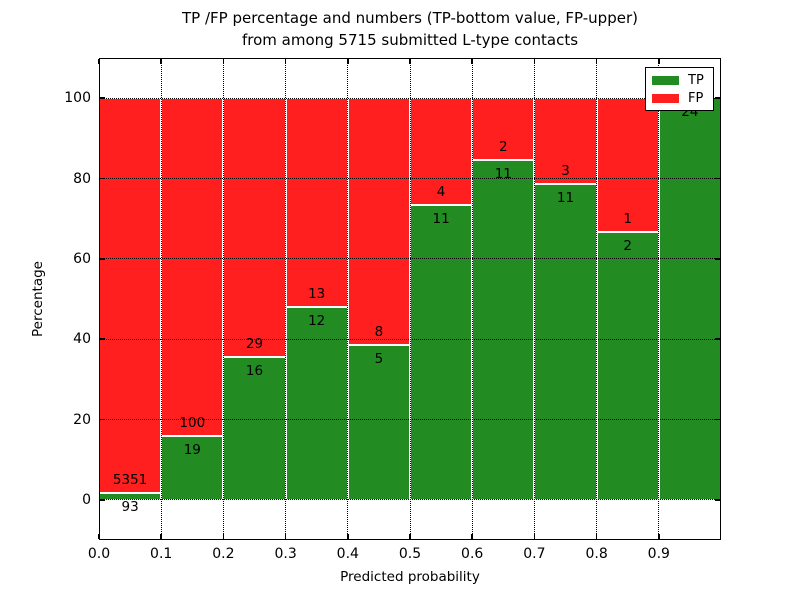  What do you see at coordinates (82, 339) in the screenshot?
I see `y-tick-label: 40` at bounding box center [82, 339].